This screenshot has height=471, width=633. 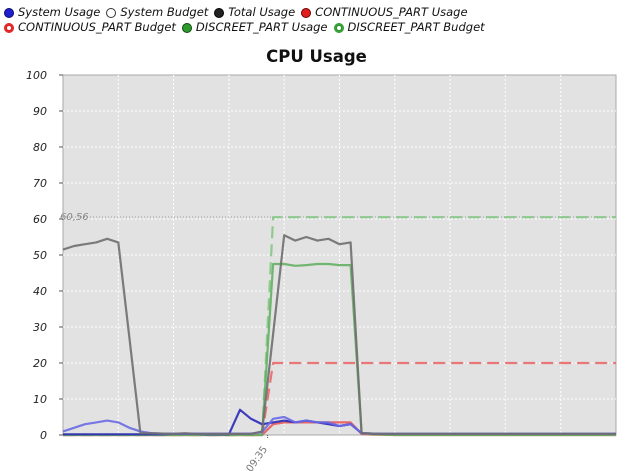 I want to click on y-tick-label: 70, so click(x=40, y=183).